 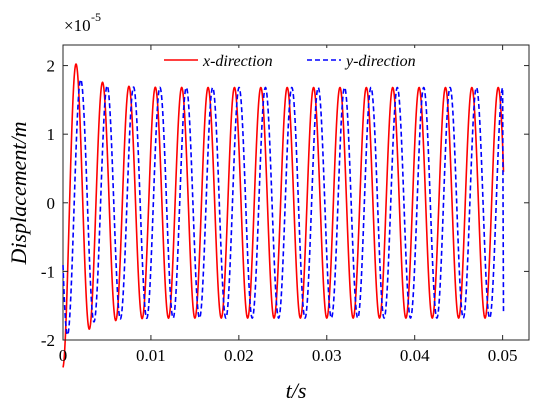 What do you see at coordinates (63, 355) in the screenshot?
I see `x-tick-label: 0` at bounding box center [63, 355].